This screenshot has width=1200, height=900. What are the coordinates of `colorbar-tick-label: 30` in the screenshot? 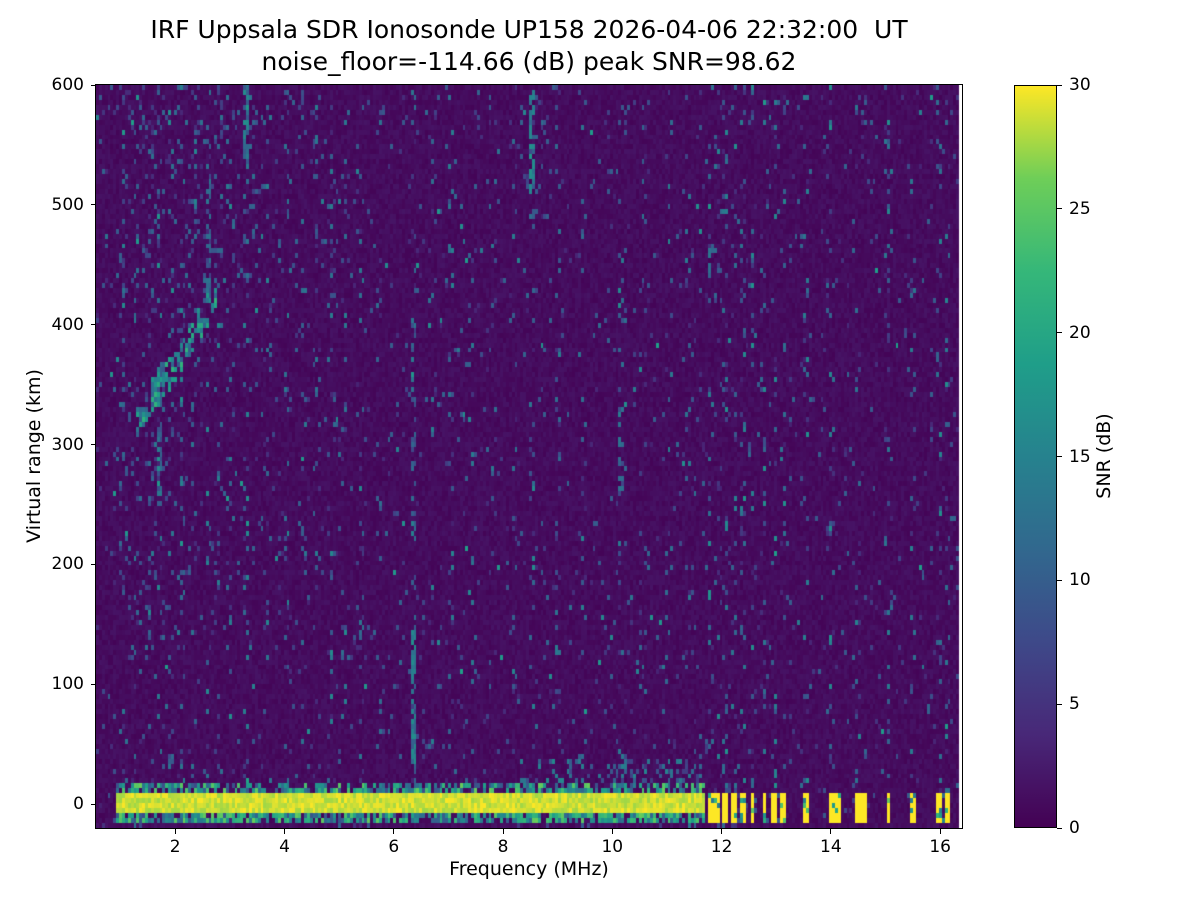 It's located at (1080, 85).